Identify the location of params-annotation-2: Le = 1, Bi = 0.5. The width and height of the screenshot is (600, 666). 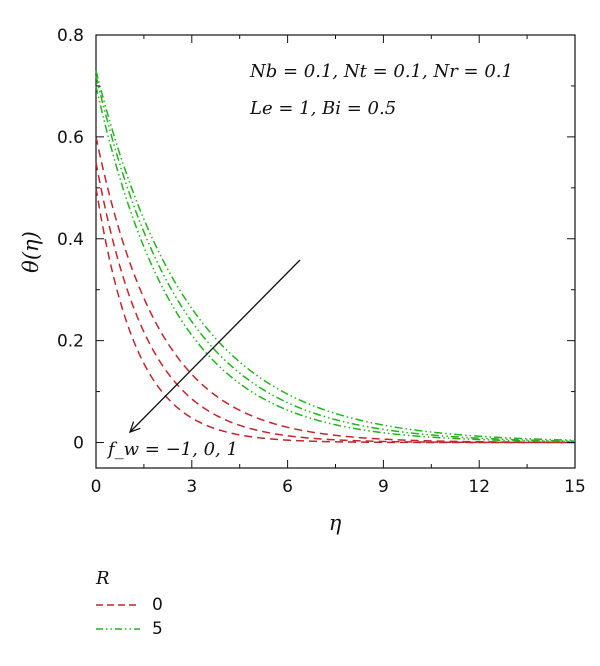
(322, 108).